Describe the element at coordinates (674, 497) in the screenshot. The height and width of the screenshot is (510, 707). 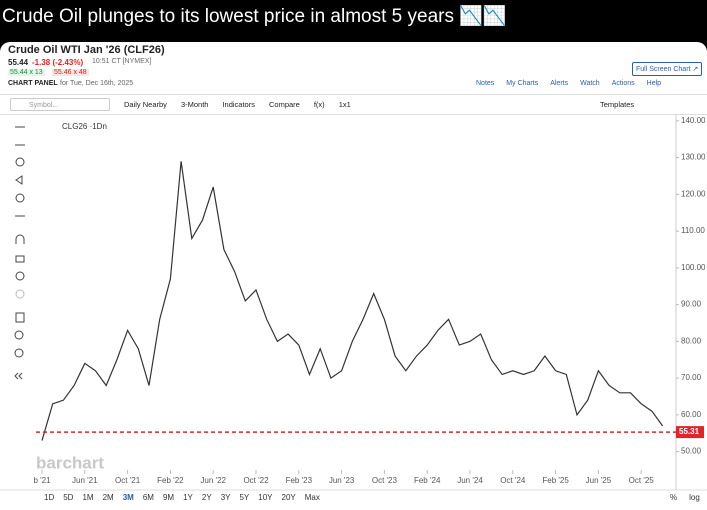
I see `scale-option: %` at that location.